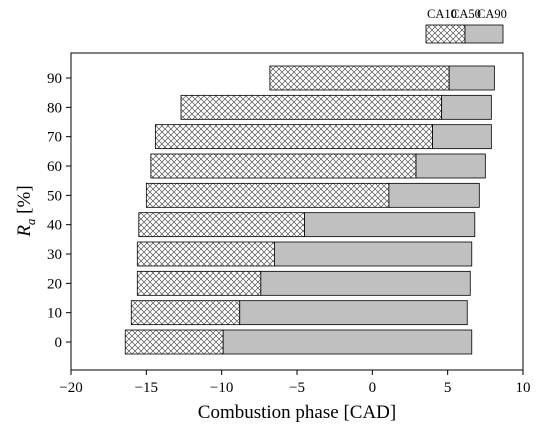  What do you see at coordinates (373, 388) in the screenshot?
I see `x-tick-label-4: 0` at bounding box center [373, 388].